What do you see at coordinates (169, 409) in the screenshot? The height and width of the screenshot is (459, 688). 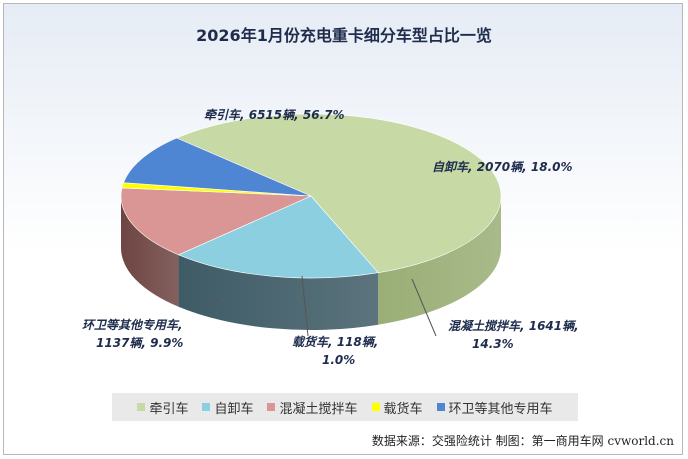 I see `legend-label-0: 牵引车` at bounding box center [169, 409].